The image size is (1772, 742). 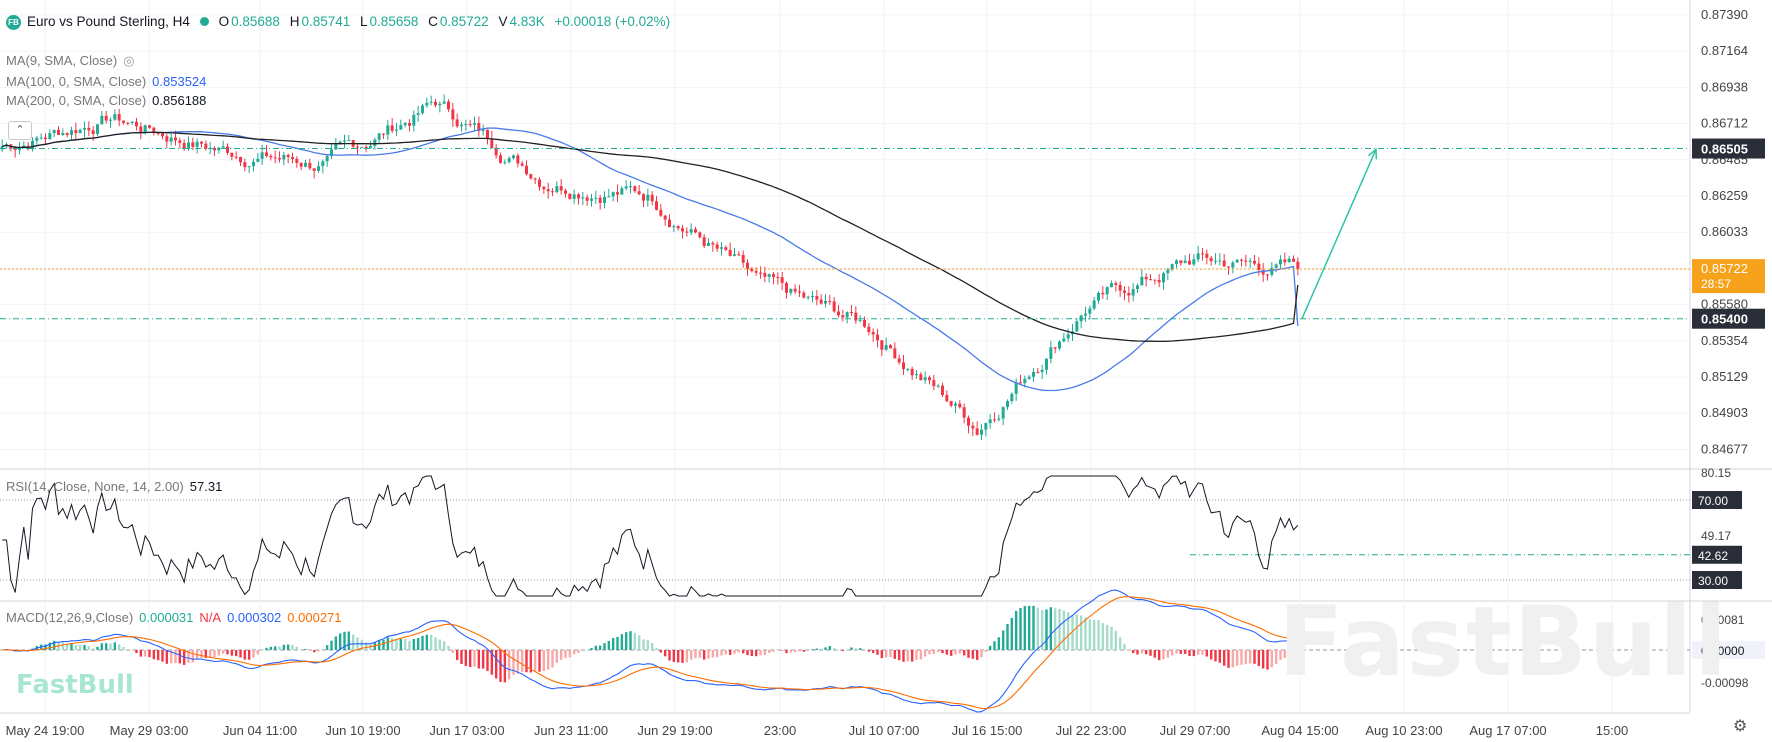 What do you see at coordinates (1724, 123) in the screenshot?
I see `price-tick-label: 0.86712` at bounding box center [1724, 123].